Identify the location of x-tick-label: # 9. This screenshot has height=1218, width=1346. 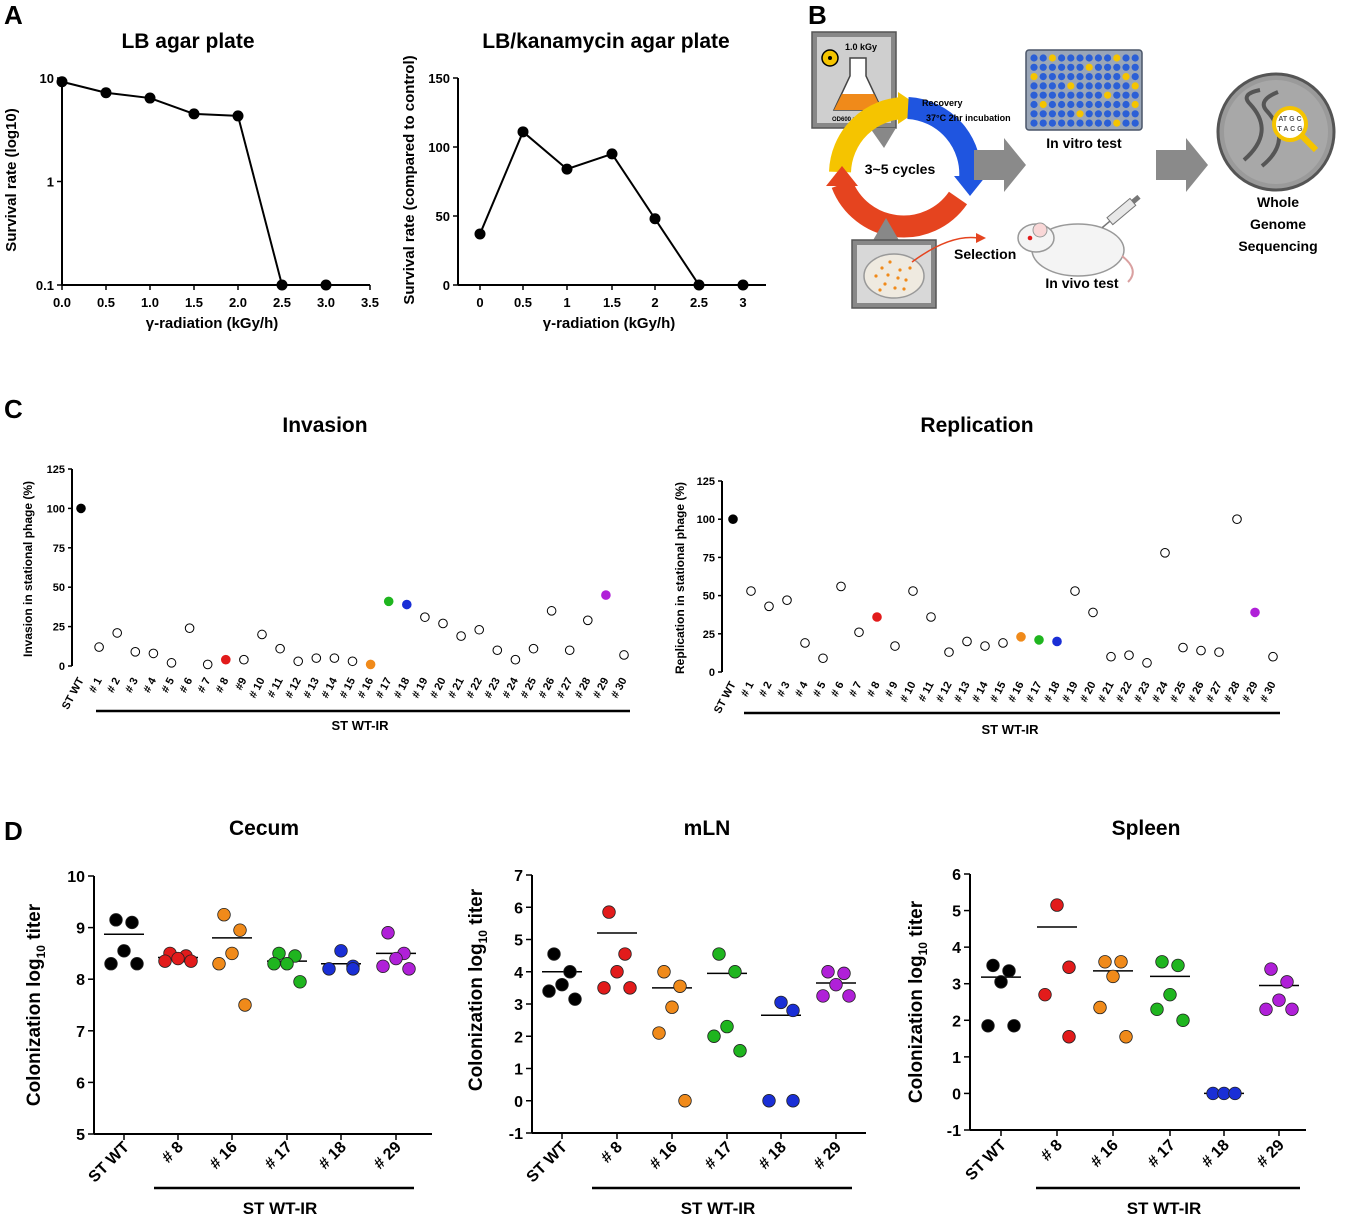
(892, 689).